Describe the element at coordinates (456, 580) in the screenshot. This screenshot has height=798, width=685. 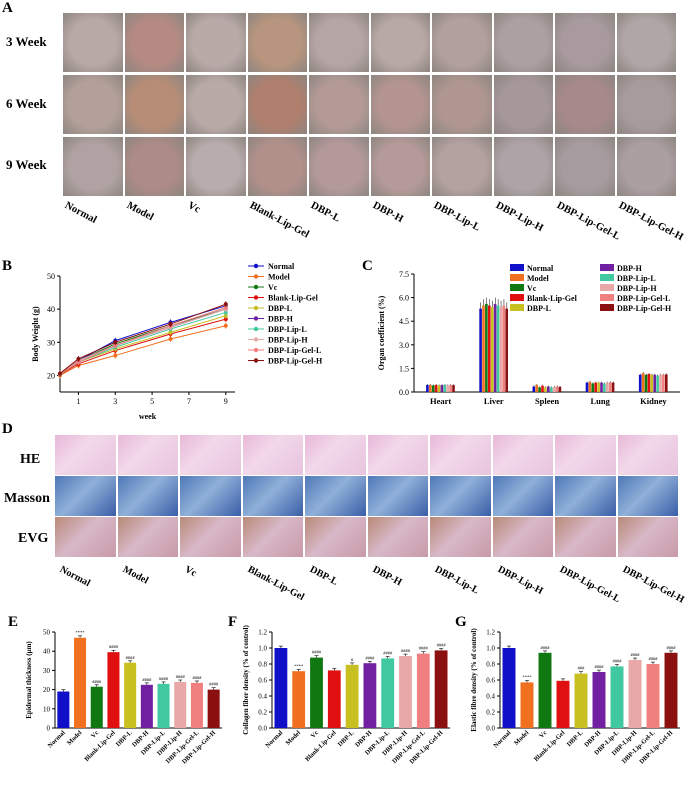
I see `histology-column-label-dbp-lip-l: DBP-Lip-L` at that location.